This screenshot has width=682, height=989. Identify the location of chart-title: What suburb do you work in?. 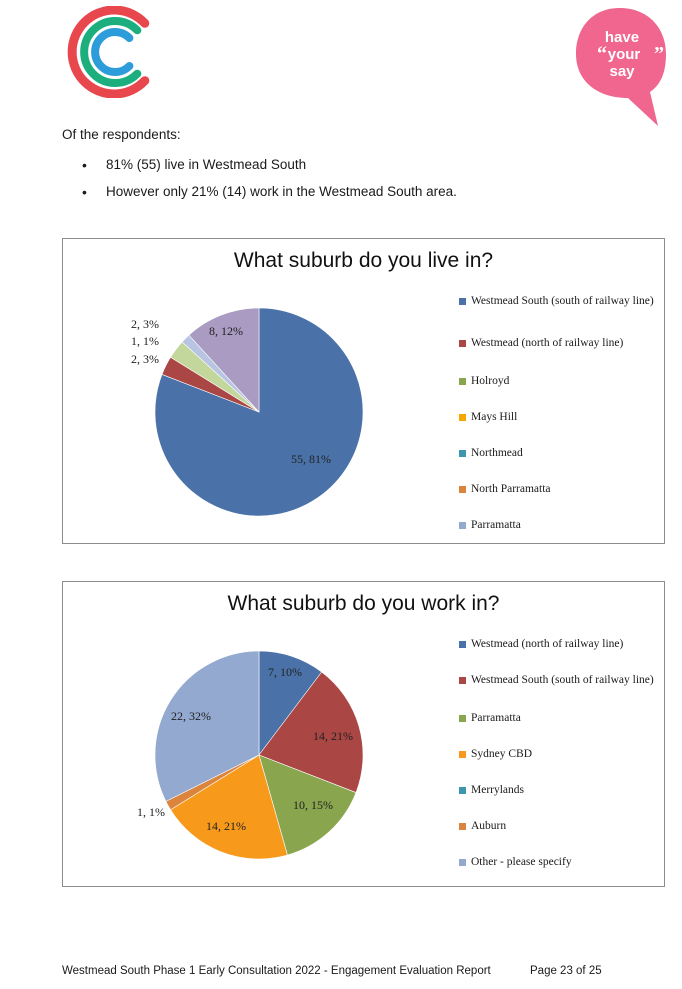
(363, 603).